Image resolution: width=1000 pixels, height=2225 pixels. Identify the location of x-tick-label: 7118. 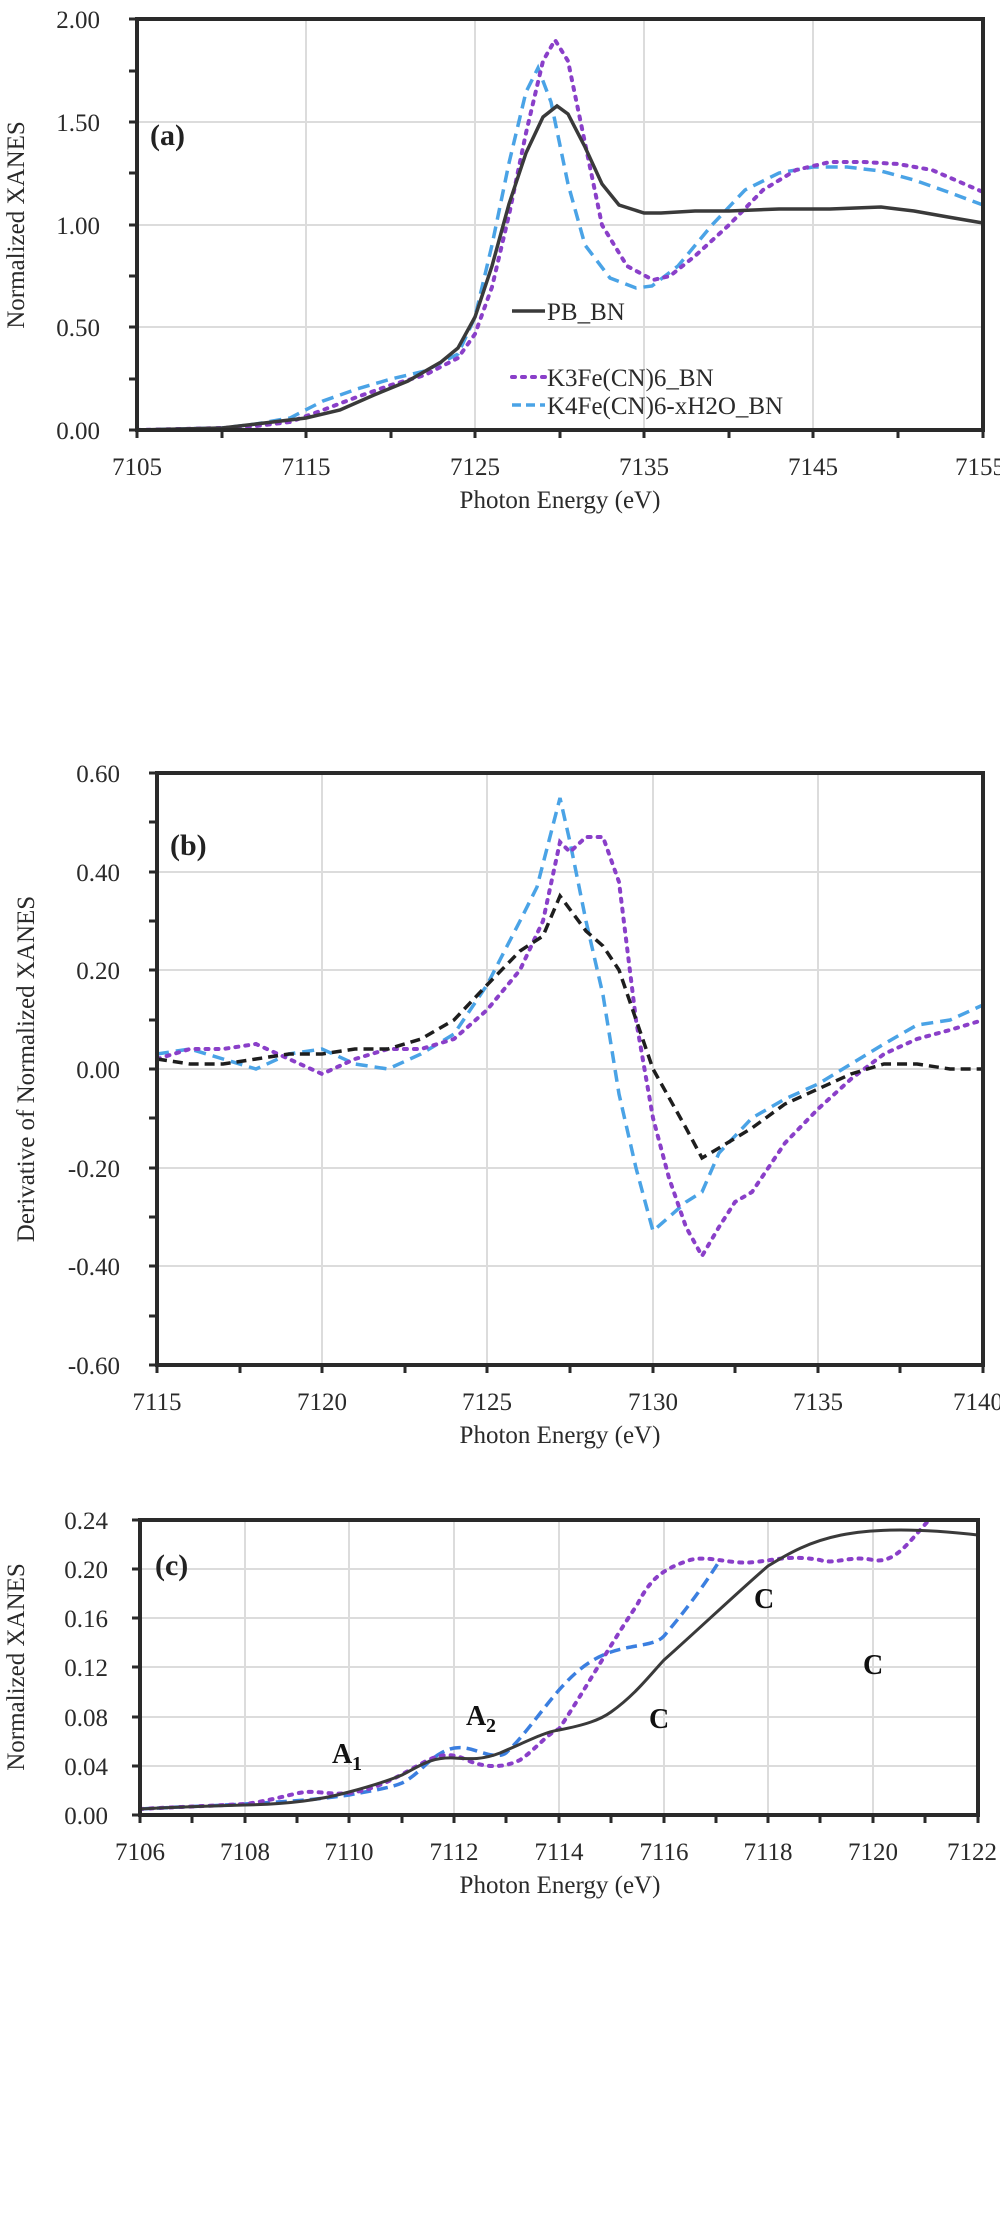
(767, 1852).